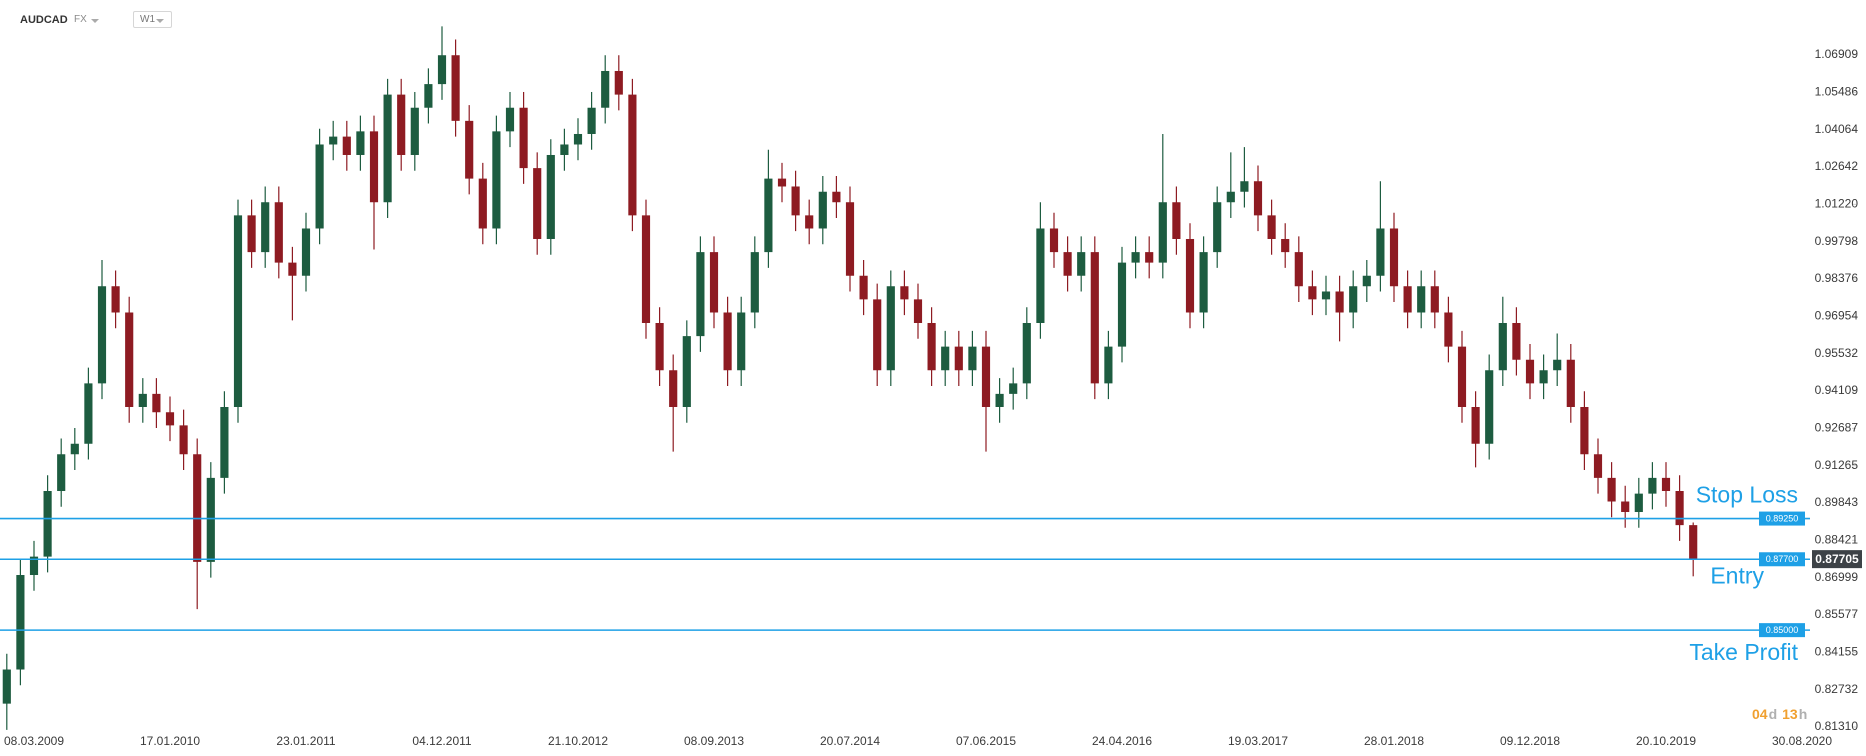  I want to click on interval: W1, so click(152, 19).